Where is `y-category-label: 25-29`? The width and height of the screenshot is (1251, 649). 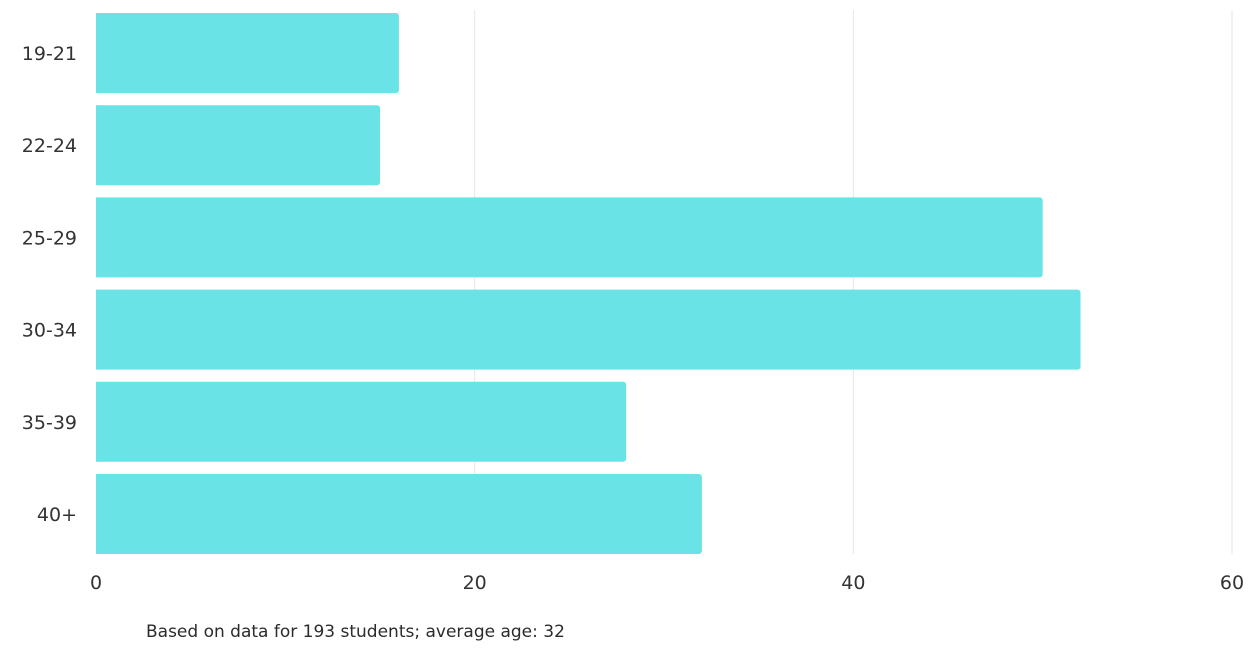
y-category-label: 25-29 is located at coordinates (49, 238).